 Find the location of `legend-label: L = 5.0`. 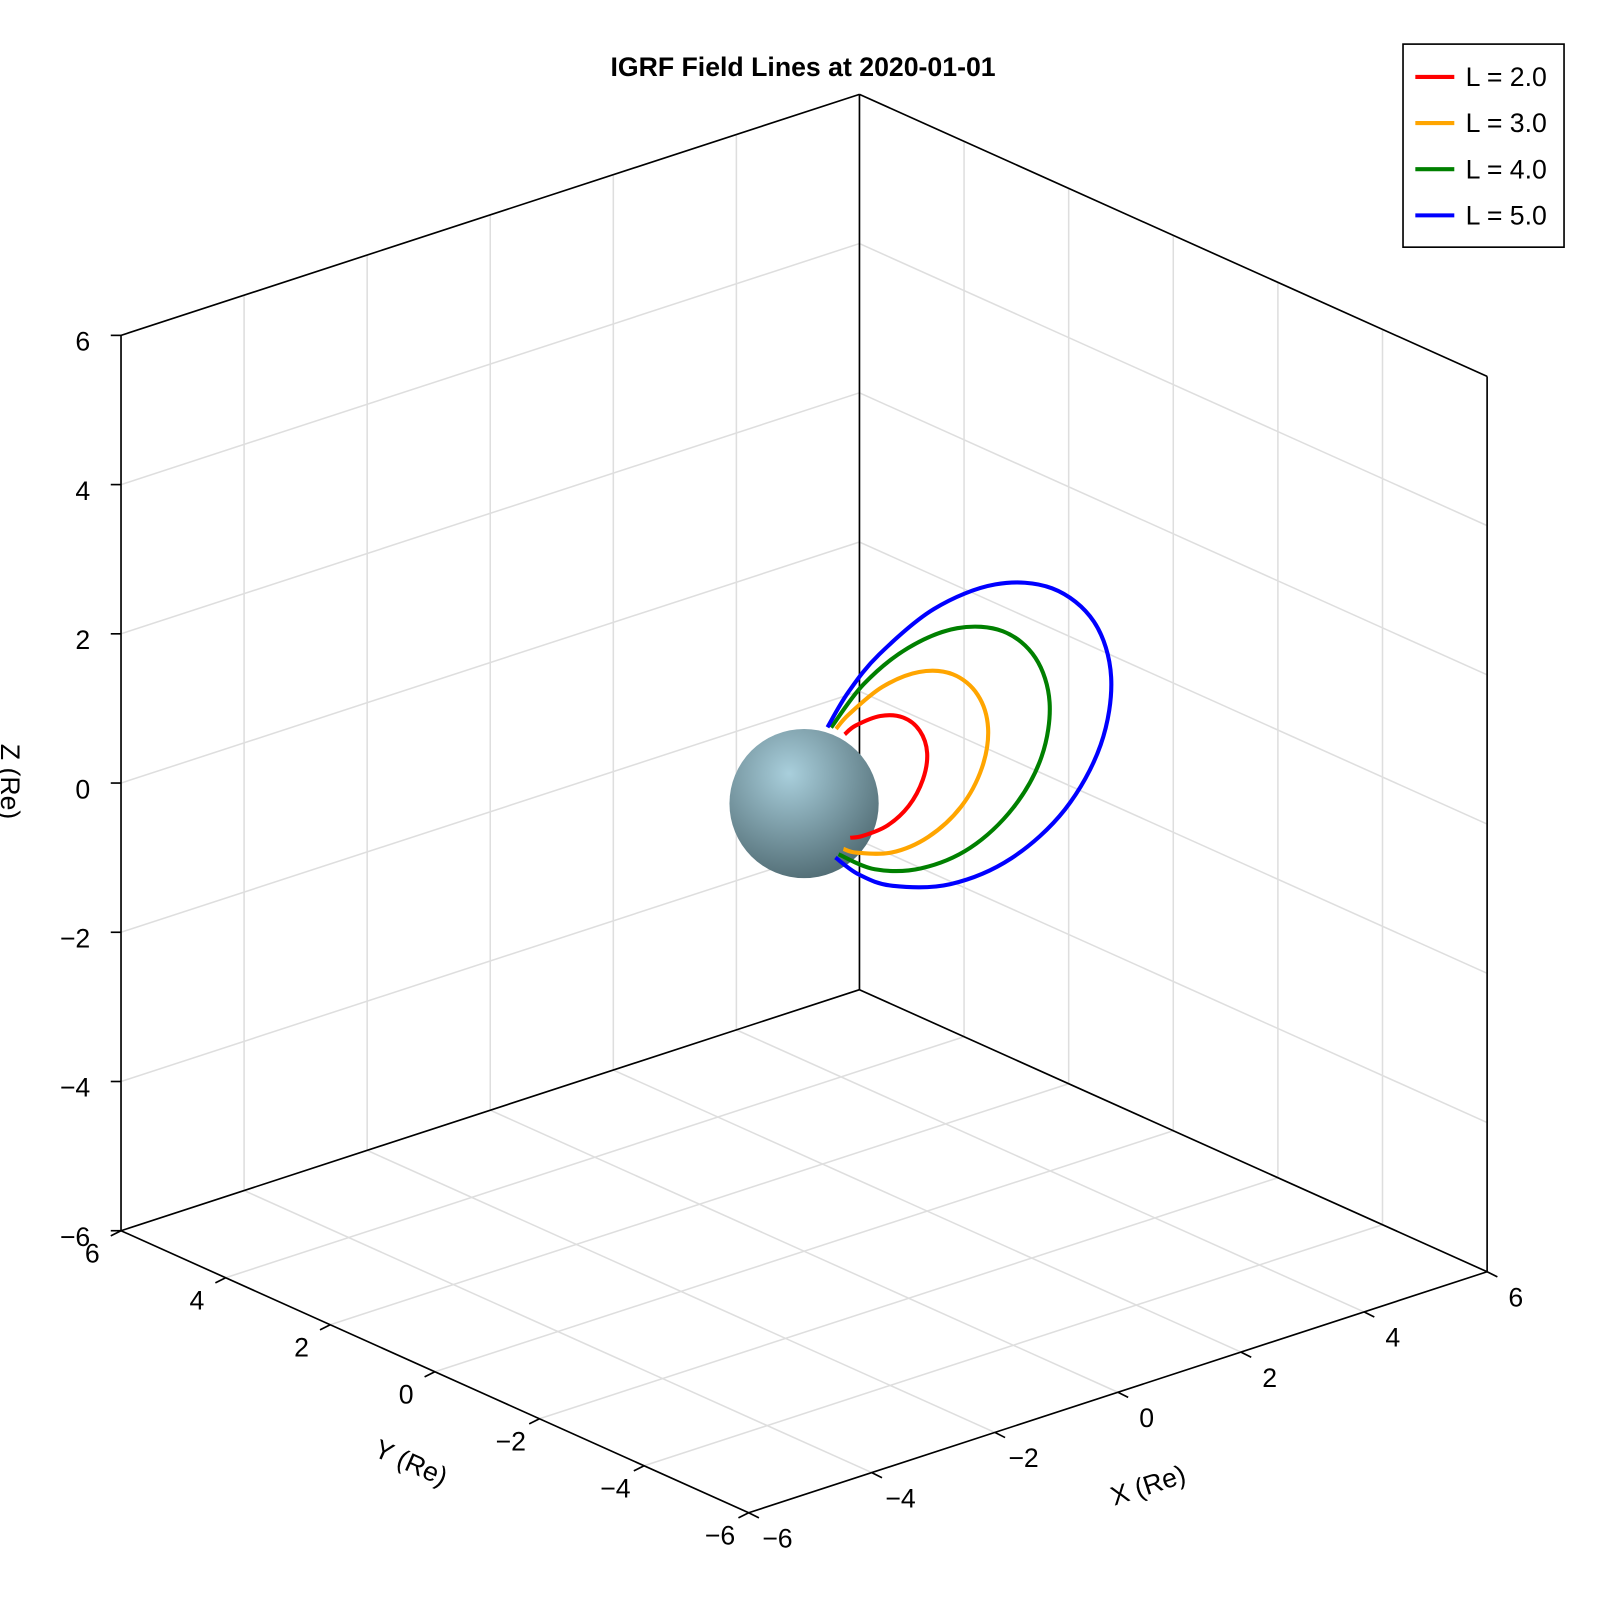

legend-label: L = 5.0 is located at coordinates (1506, 215).